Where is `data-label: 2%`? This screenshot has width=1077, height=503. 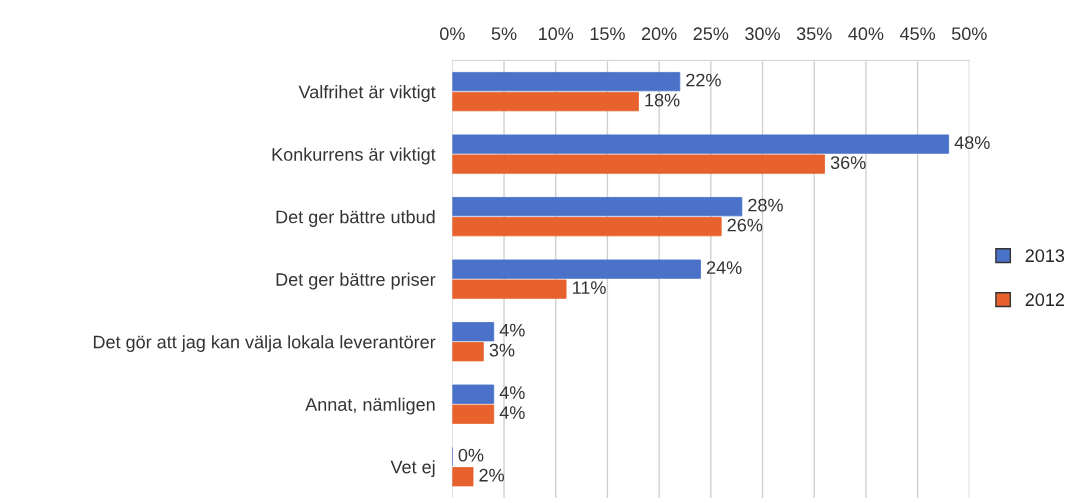 data-label: 2% is located at coordinates (492, 475).